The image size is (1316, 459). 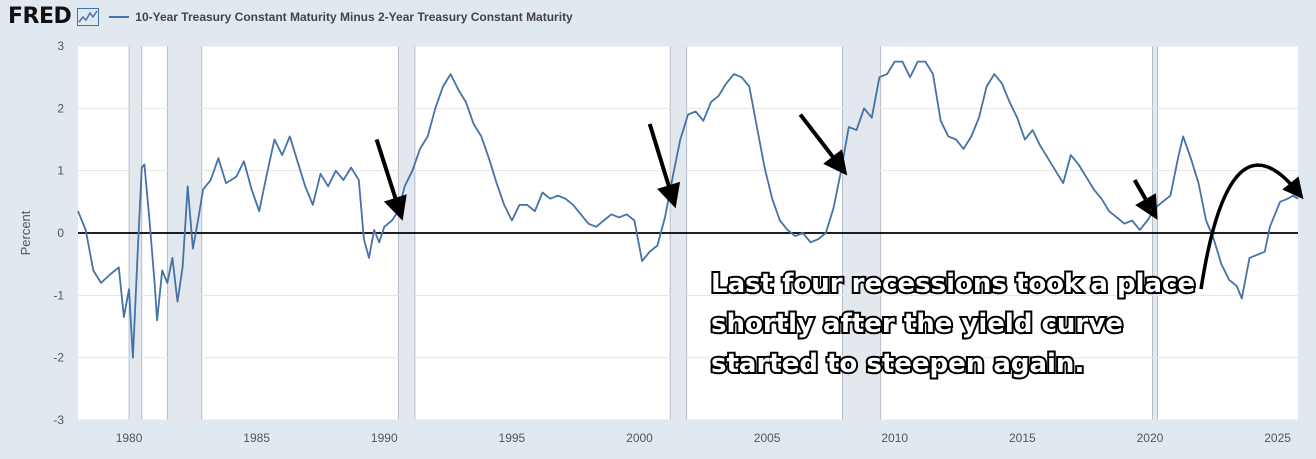 What do you see at coordinates (917, 324) in the screenshot?
I see `annotation-line: shortly after the yield curve` at bounding box center [917, 324].